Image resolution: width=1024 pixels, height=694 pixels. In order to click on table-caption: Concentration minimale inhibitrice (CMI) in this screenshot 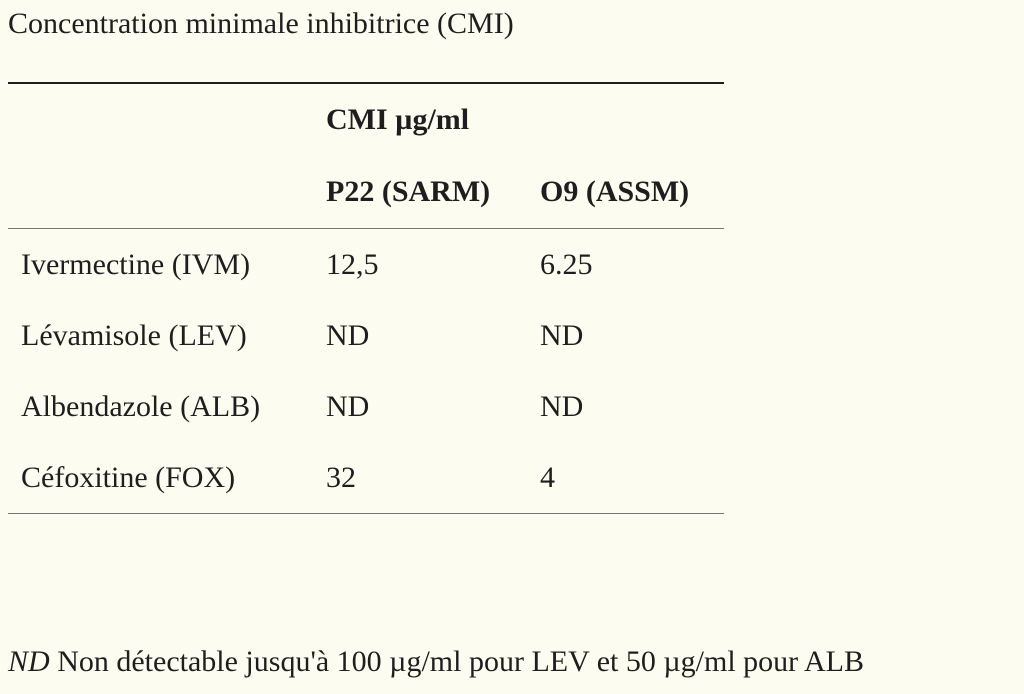, I will do `click(261, 23)`.